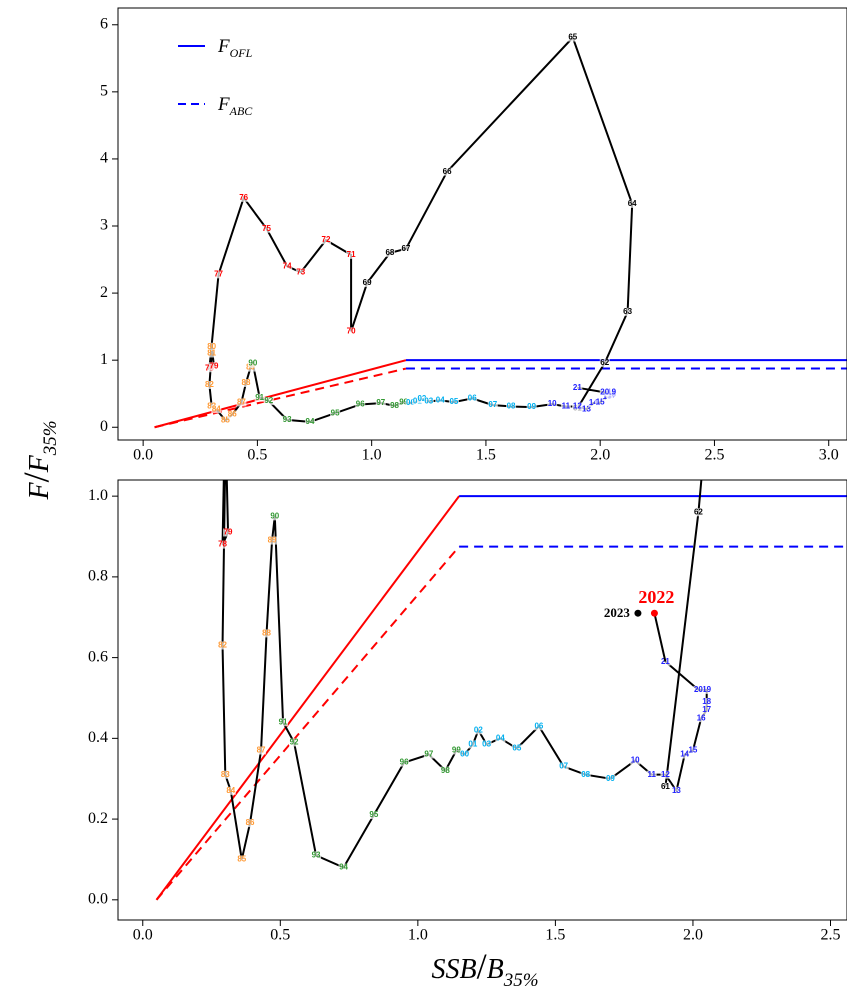  Describe the element at coordinates (104, 225) in the screenshot. I see `y-tick-label: 3` at that location.